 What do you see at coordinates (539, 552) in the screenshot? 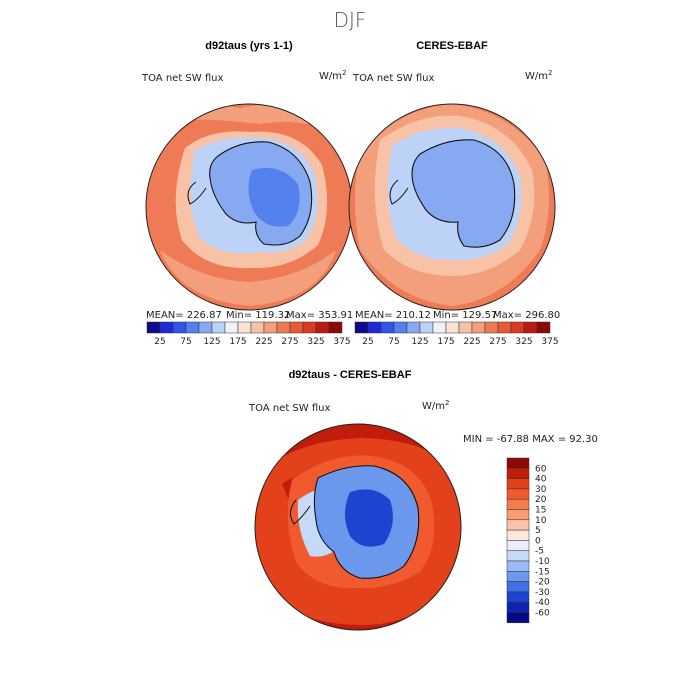
I see `legend-label: -5` at bounding box center [539, 552].